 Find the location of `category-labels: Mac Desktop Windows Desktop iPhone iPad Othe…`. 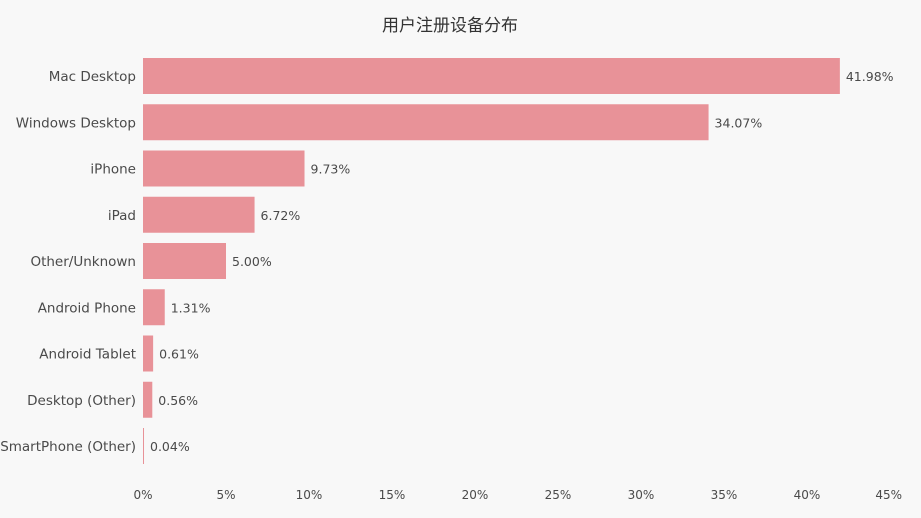

category-labels: Mac Desktop Windows Desktop iPhone iPad Othe… is located at coordinates (68, 262).